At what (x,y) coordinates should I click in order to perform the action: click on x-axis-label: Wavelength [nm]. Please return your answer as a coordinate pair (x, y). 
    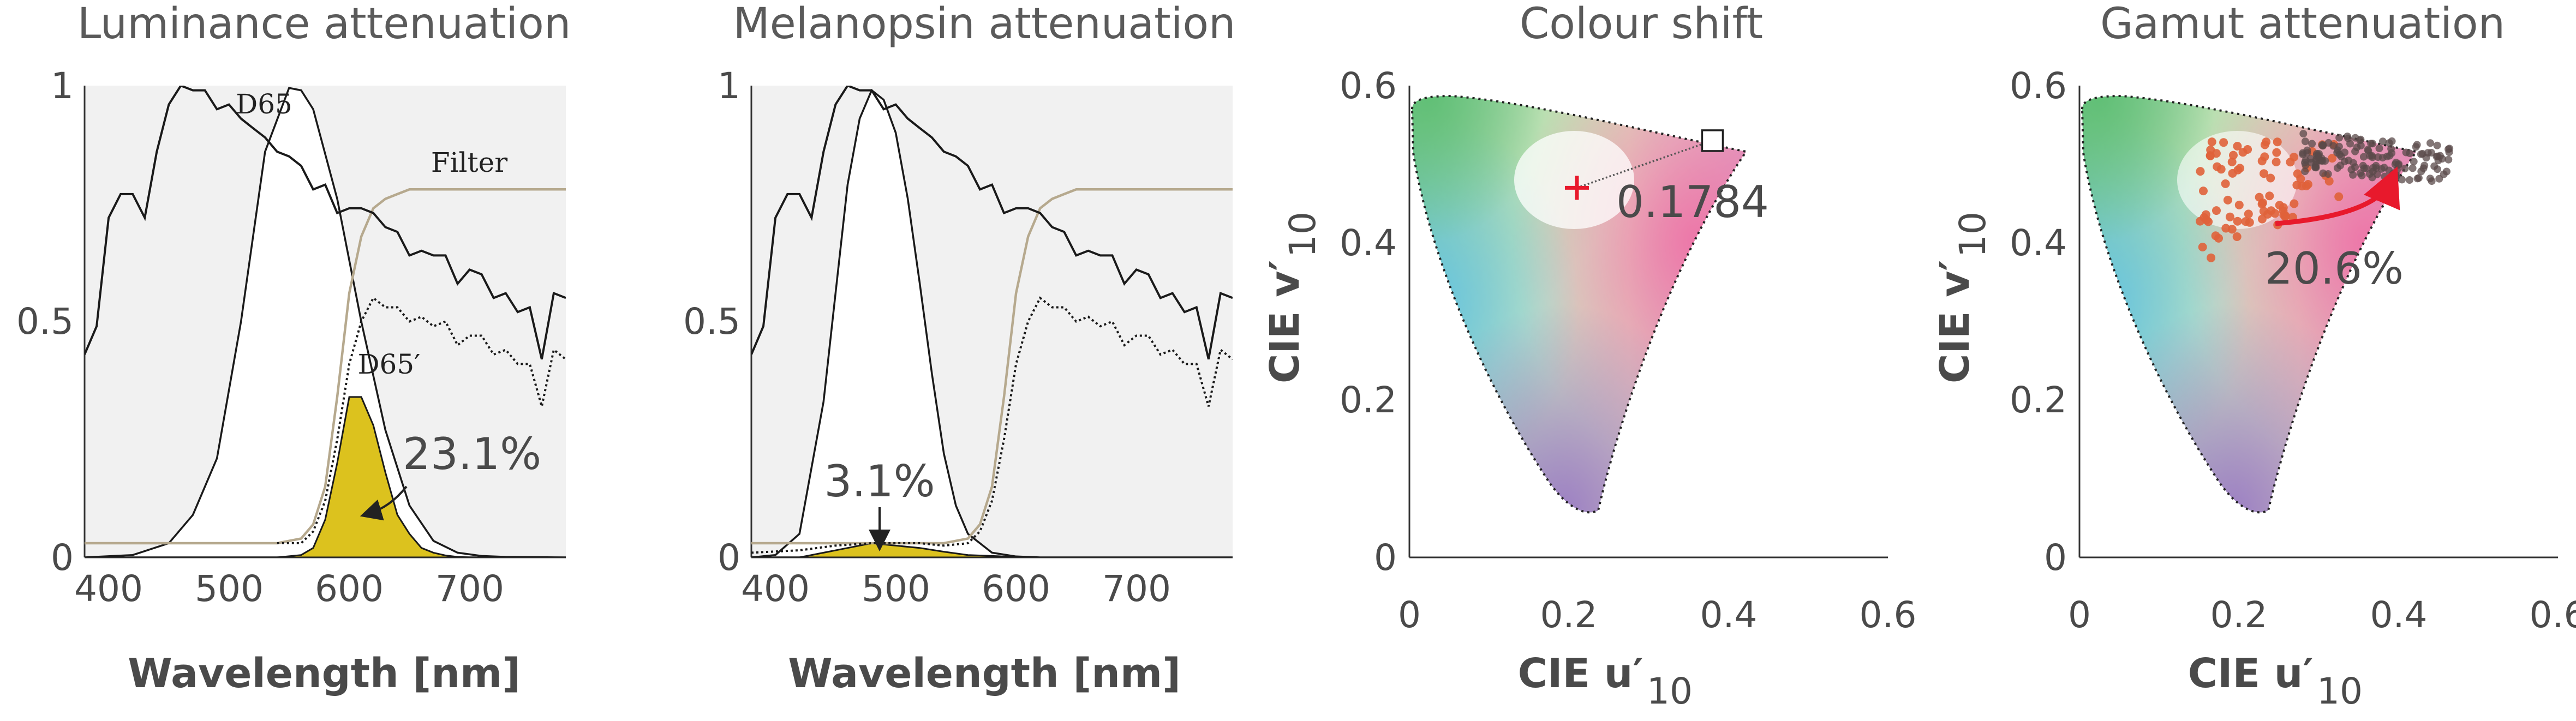
    Looking at the image, I should click on (324, 674).